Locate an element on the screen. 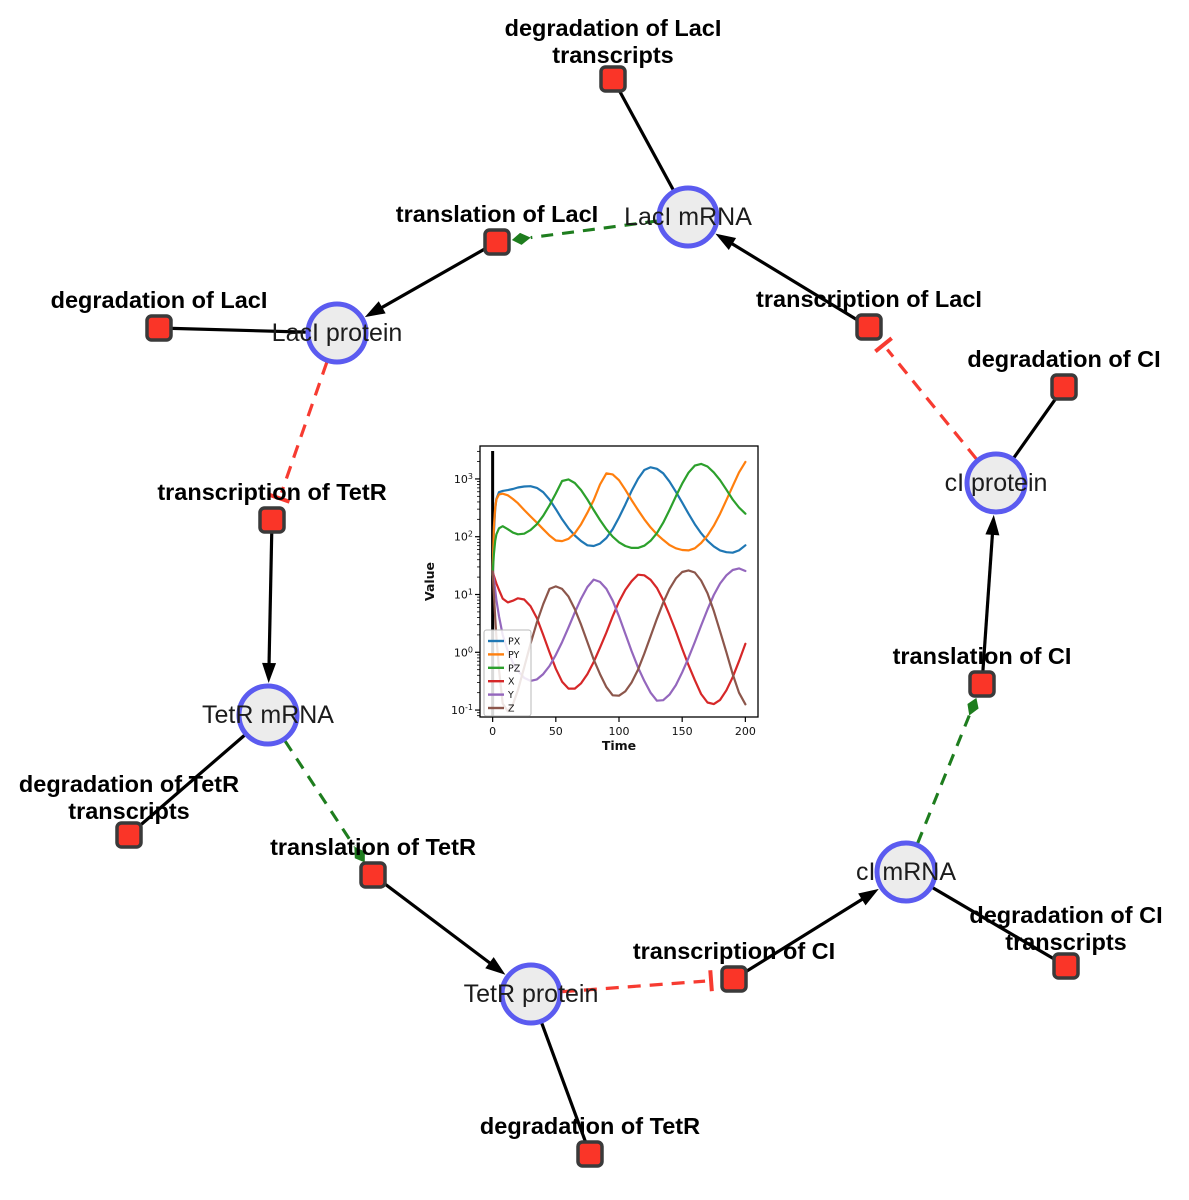 Image resolution: width=1189 pixels, height=1200 pixels. edge-tx_ci-ci_mrna is located at coordinates (809, 932).